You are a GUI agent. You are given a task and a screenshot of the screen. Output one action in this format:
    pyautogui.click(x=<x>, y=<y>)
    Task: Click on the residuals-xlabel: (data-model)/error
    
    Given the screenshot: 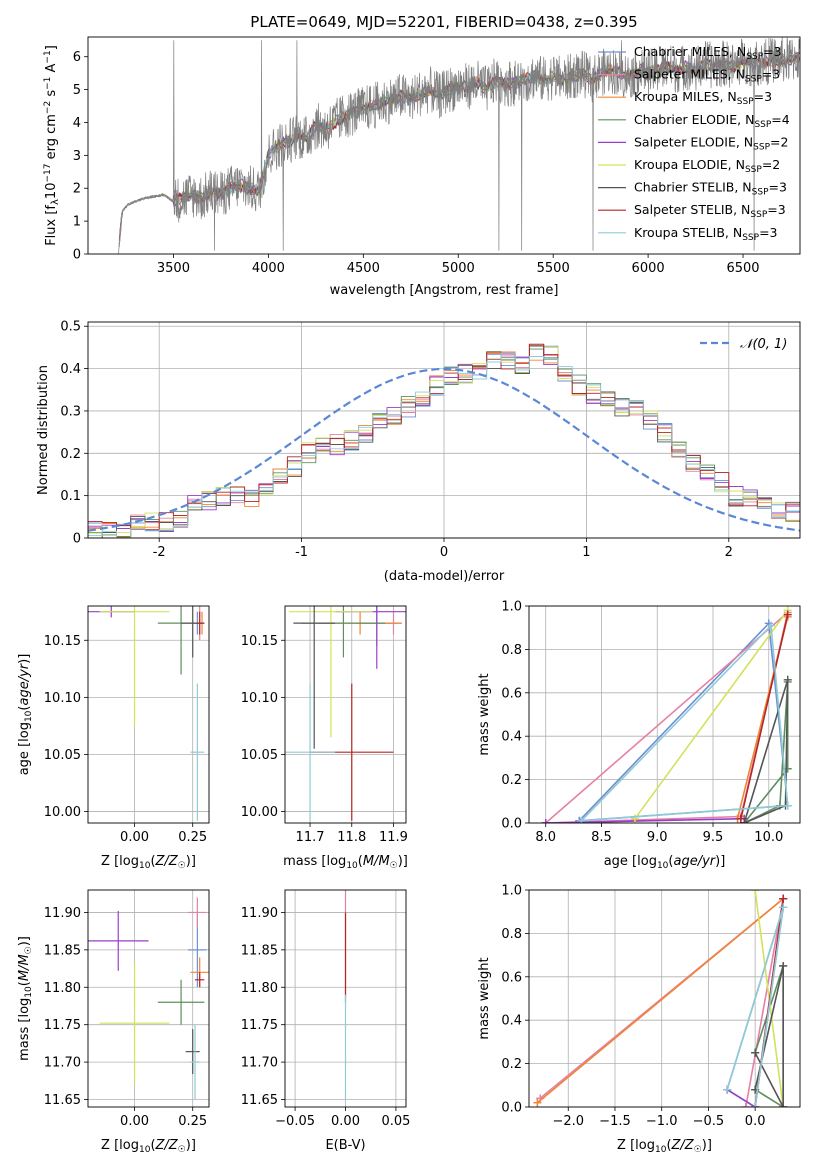 What is the action you would take?
    pyautogui.click(x=444, y=576)
    